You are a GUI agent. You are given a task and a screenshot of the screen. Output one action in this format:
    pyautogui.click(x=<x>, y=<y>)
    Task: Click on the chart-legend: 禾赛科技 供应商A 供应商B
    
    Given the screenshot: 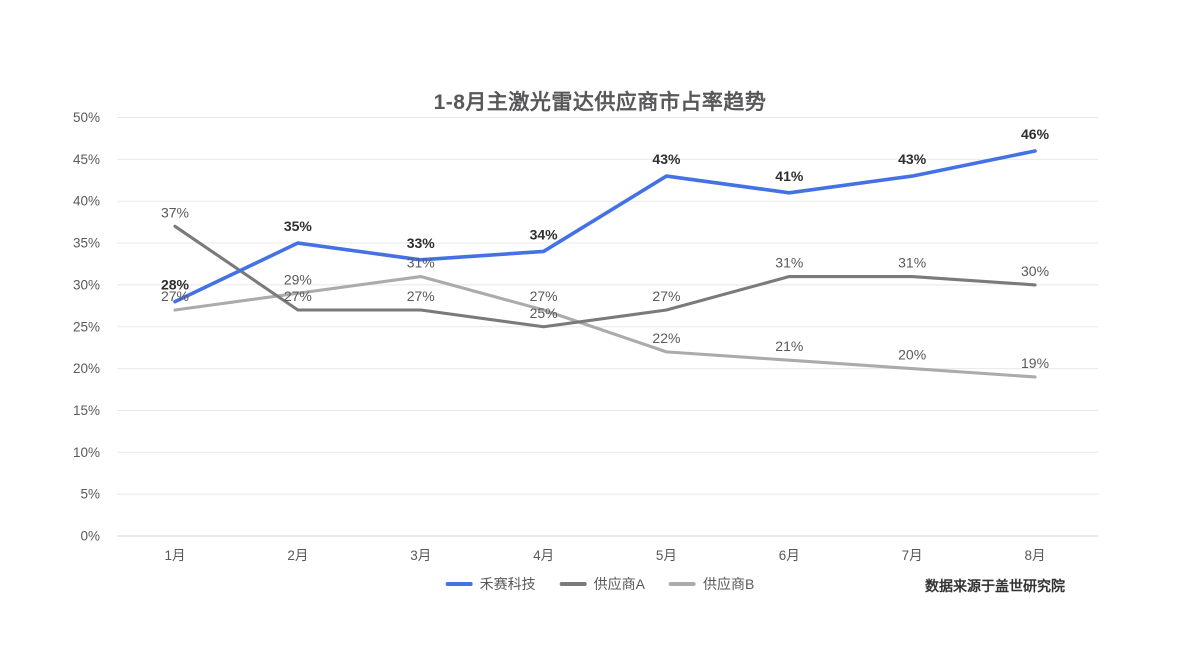 What is the action you would take?
    pyautogui.click(x=600, y=585)
    